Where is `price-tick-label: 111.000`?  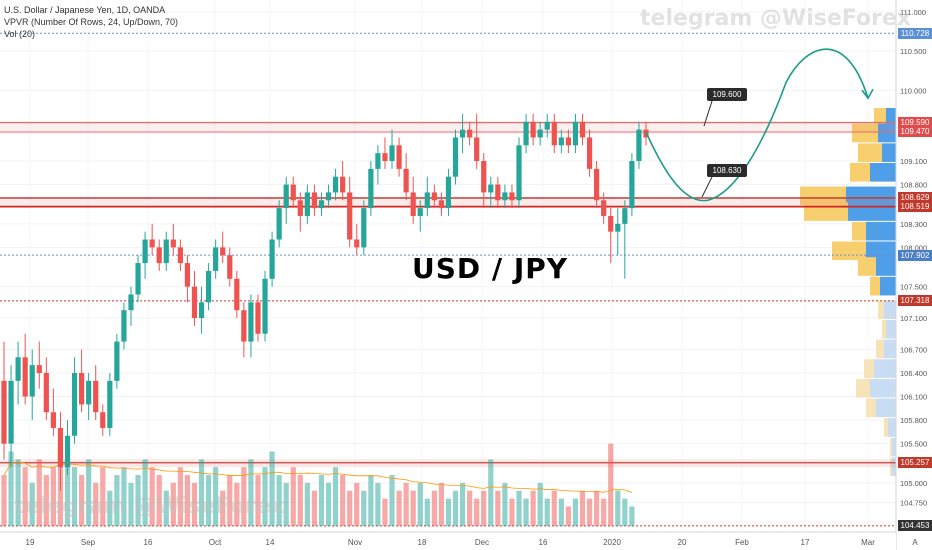 price-tick-label: 111.000 is located at coordinates (913, 12).